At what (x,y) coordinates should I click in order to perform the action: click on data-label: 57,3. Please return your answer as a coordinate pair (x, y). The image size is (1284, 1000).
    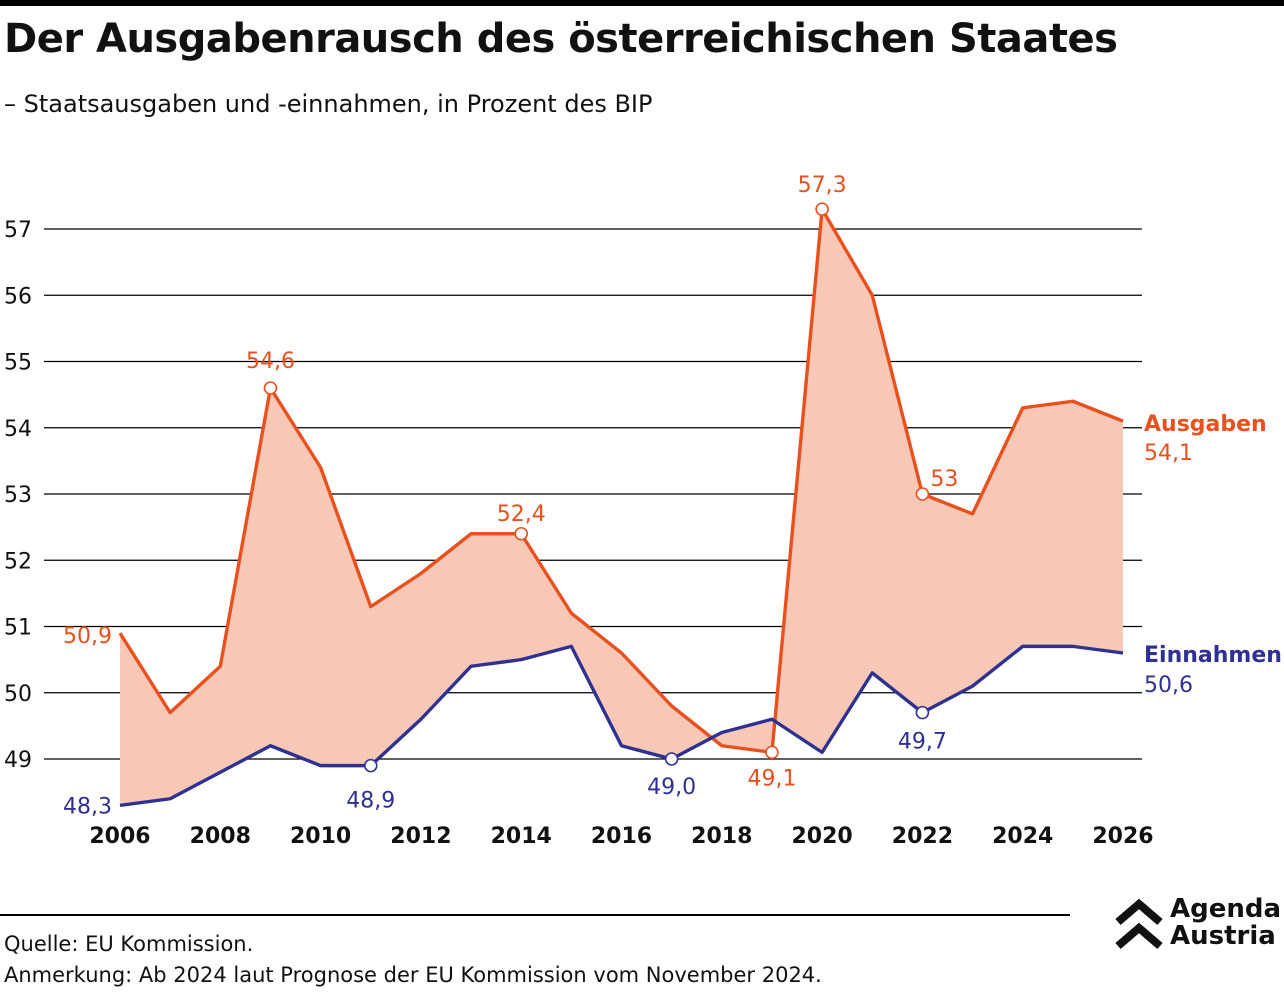
    Looking at the image, I should click on (822, 185).